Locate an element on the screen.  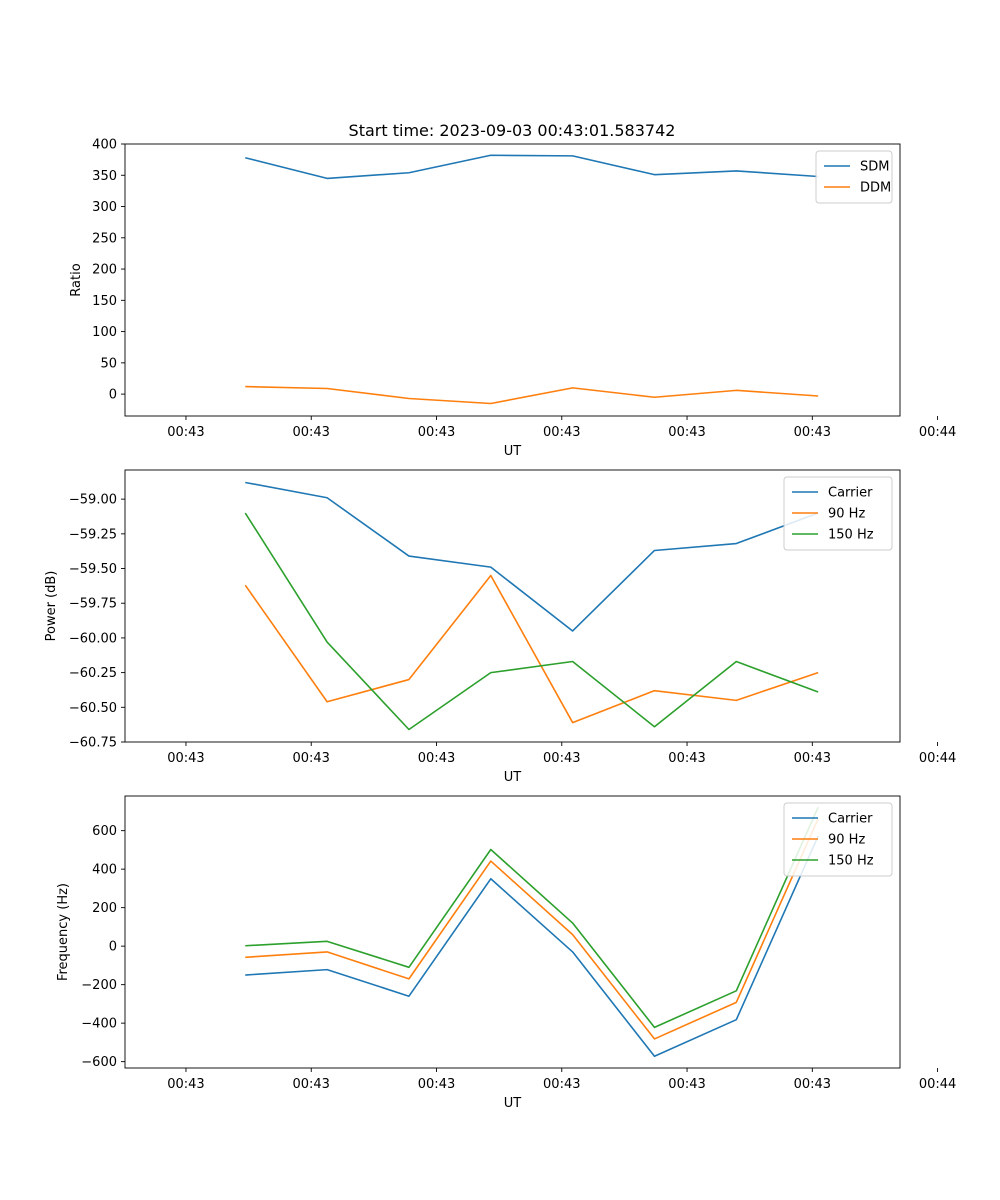
power-chart-y-tick-label: −60.25 is located at coordinates (93, 673).